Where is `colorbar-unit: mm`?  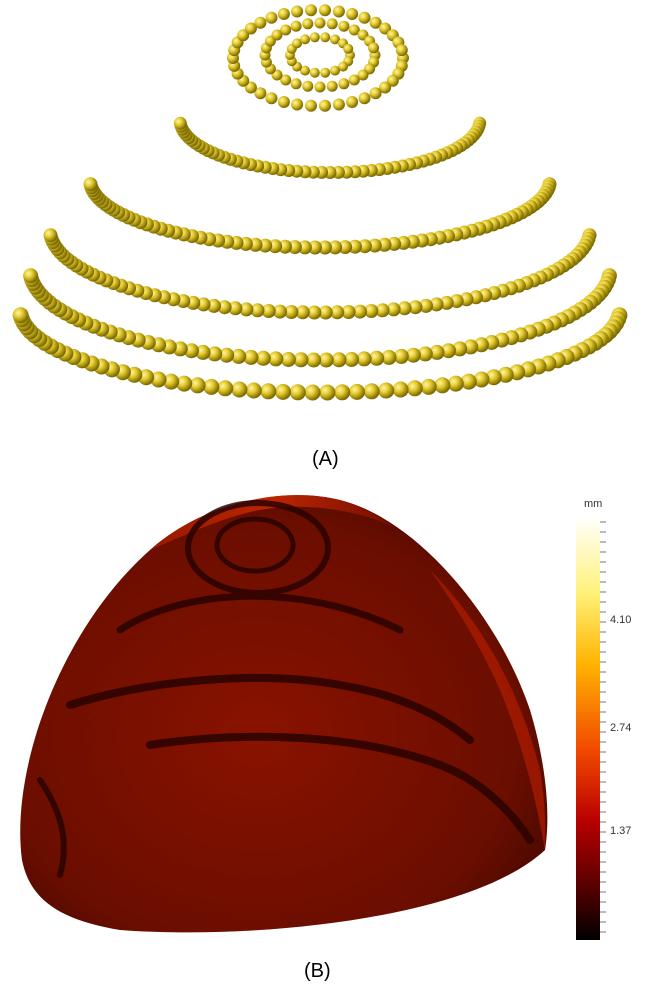
colorbar-unit: mm is located at coordinates (593, 504).